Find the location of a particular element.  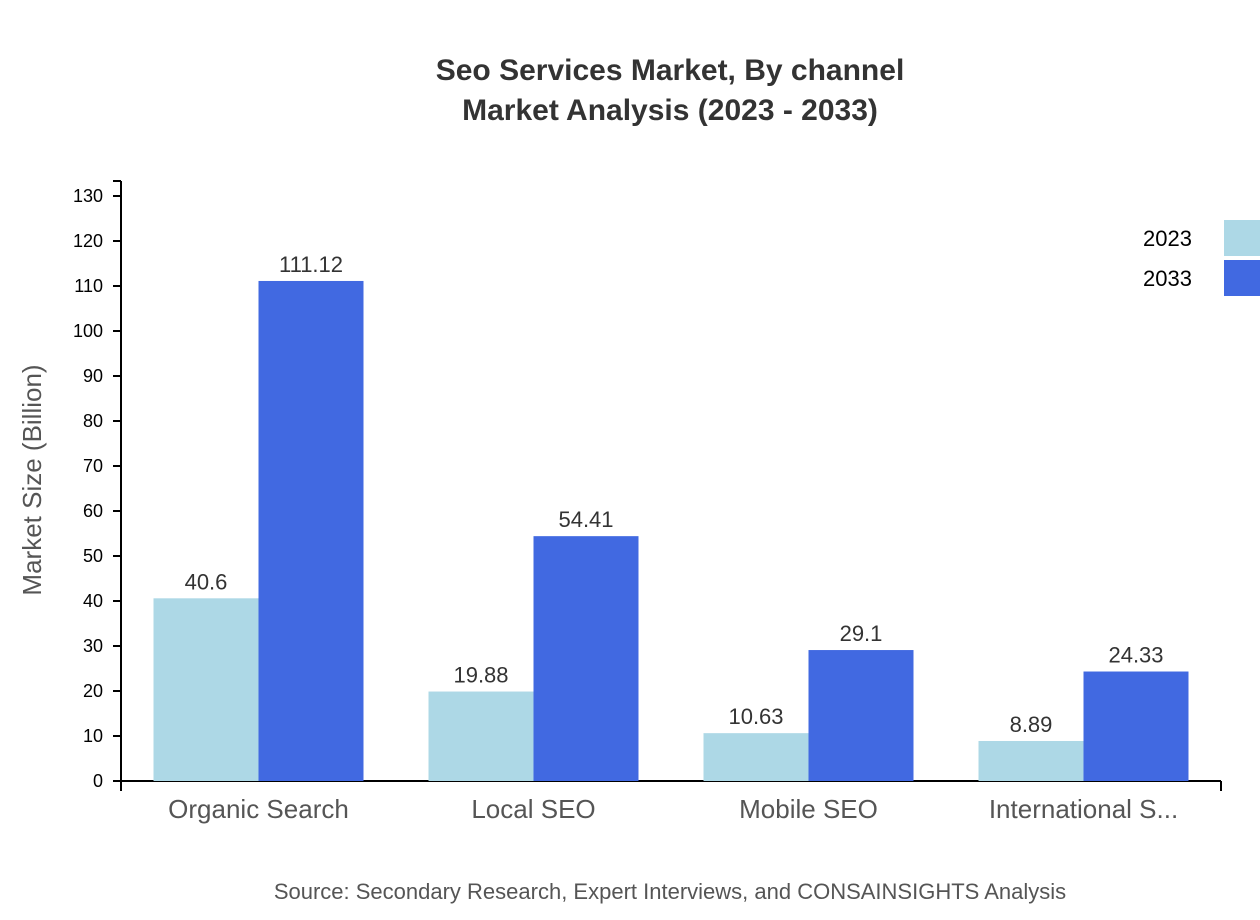

data-label: 19.88 is located at coordinates (480, 675).